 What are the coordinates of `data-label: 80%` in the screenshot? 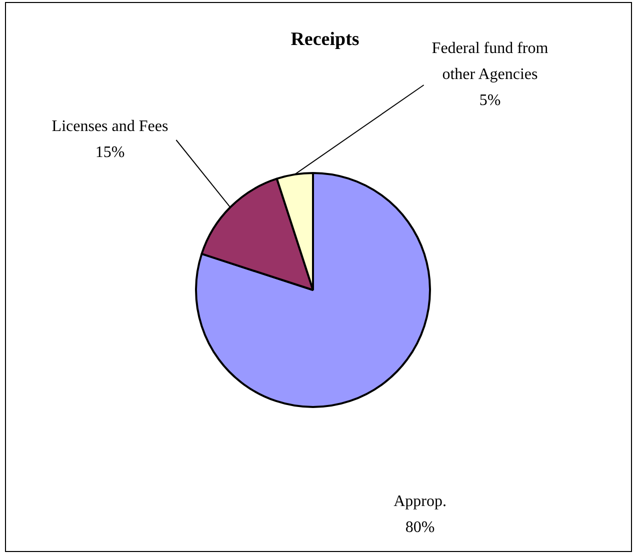 It's located at (420, 527).